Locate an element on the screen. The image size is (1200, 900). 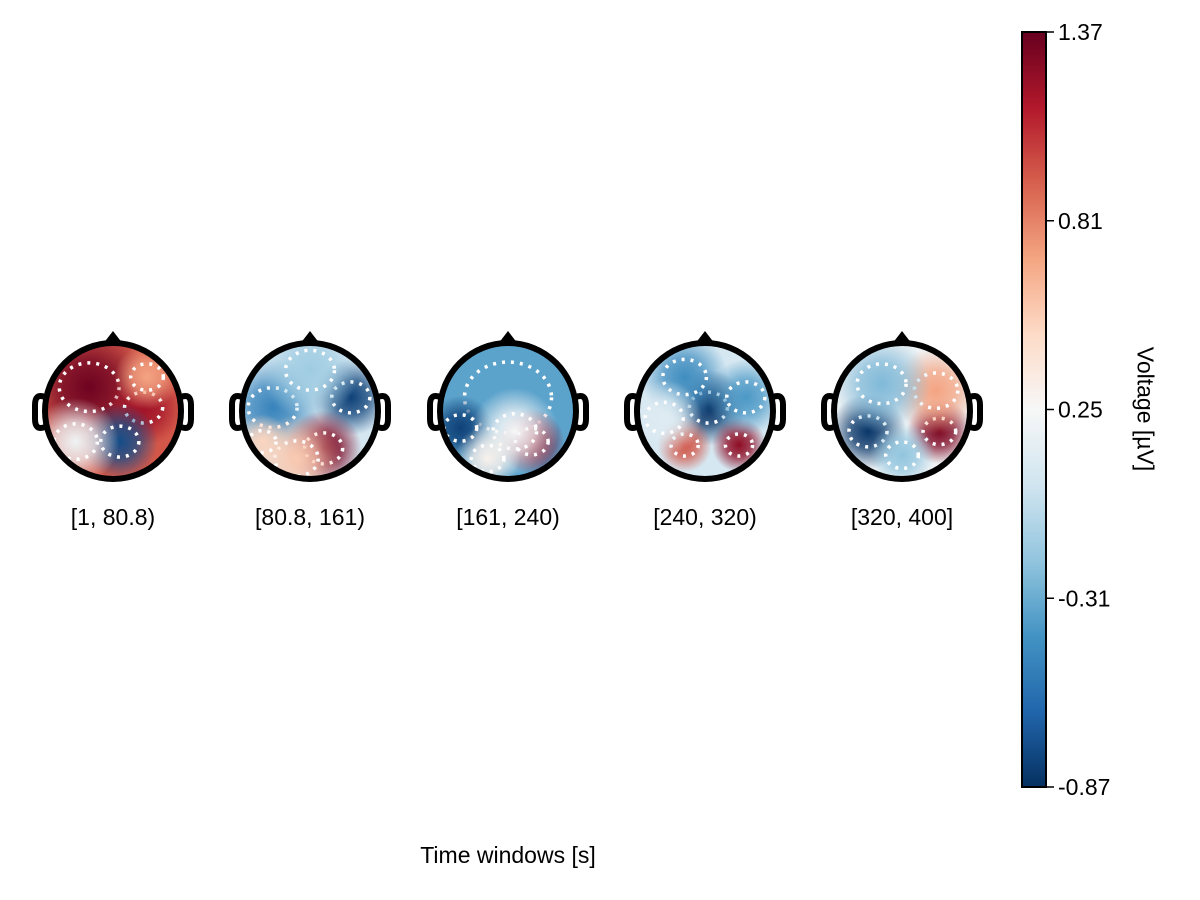
topoplot: [320, 400] is located at coordinates (902, 430).